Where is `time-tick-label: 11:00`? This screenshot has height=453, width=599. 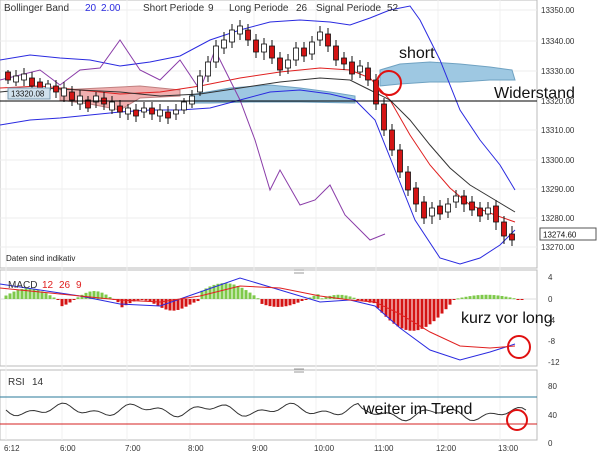 time-tick-label: 11:00 is located at coordinates (384, 448).